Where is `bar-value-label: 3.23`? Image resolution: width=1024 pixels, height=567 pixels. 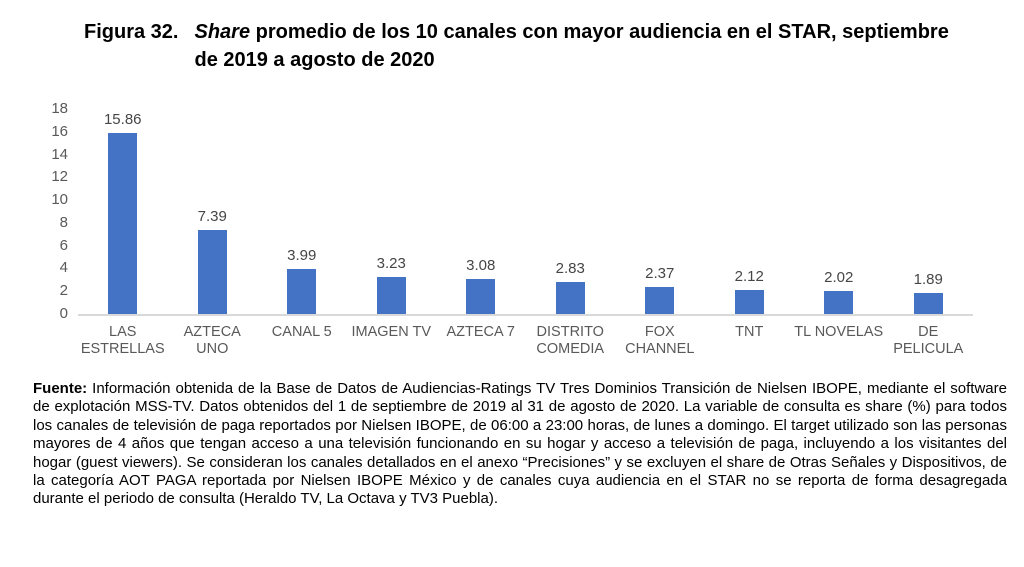 bar-value-label: 3.23 is located at coordinates (391, 264).